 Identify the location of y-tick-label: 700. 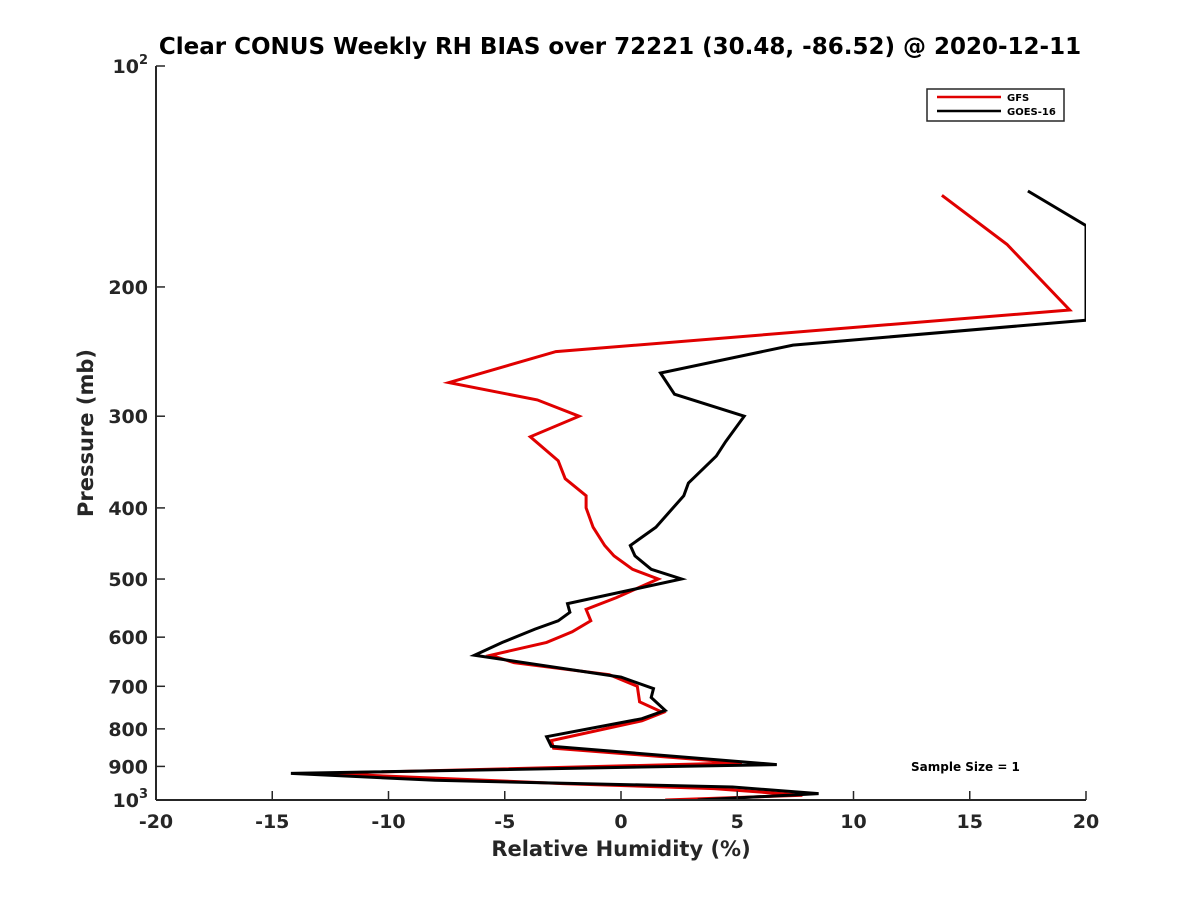
(128, 687).